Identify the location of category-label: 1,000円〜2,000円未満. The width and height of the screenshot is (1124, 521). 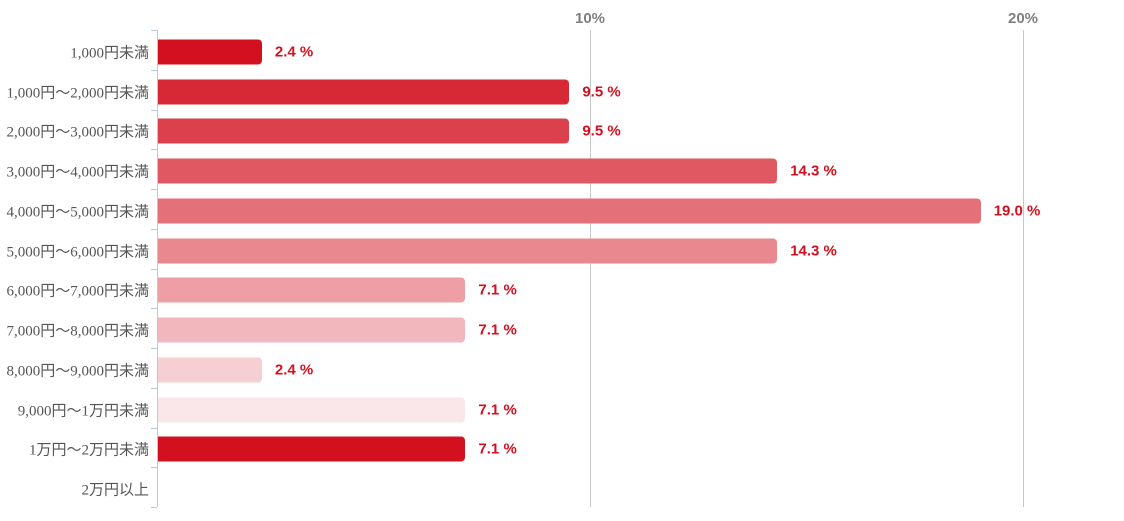
(77, 93).